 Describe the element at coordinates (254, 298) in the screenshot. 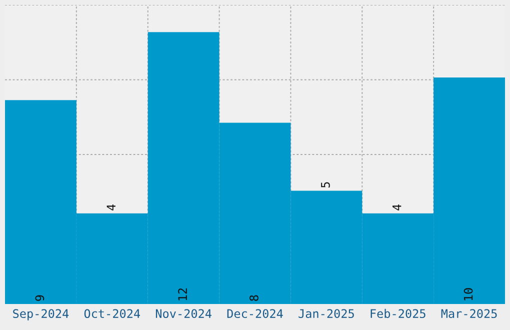

I see `data-label: 8` at that location.